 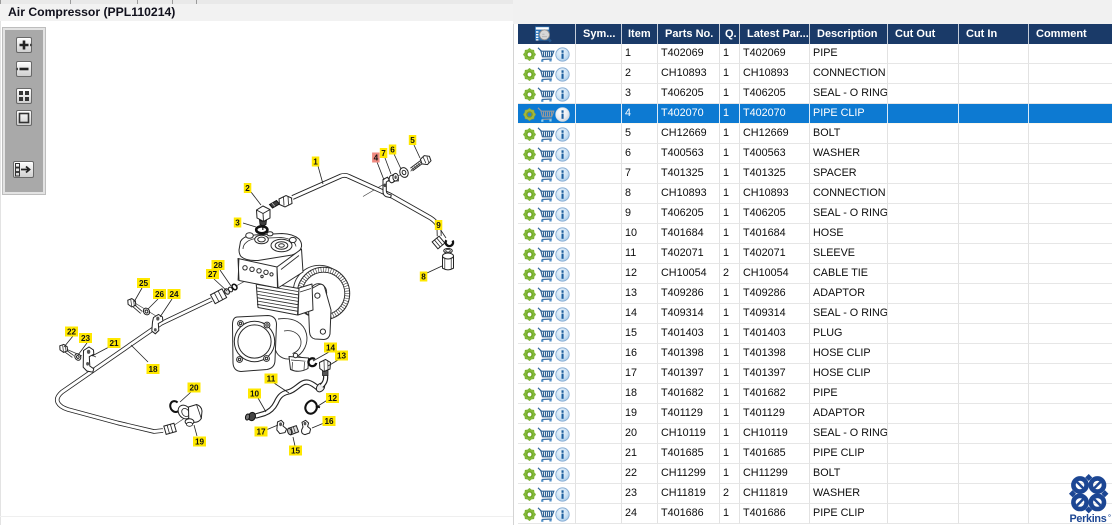 I want to click on svg-text: 20, so click(x=194, y=388).